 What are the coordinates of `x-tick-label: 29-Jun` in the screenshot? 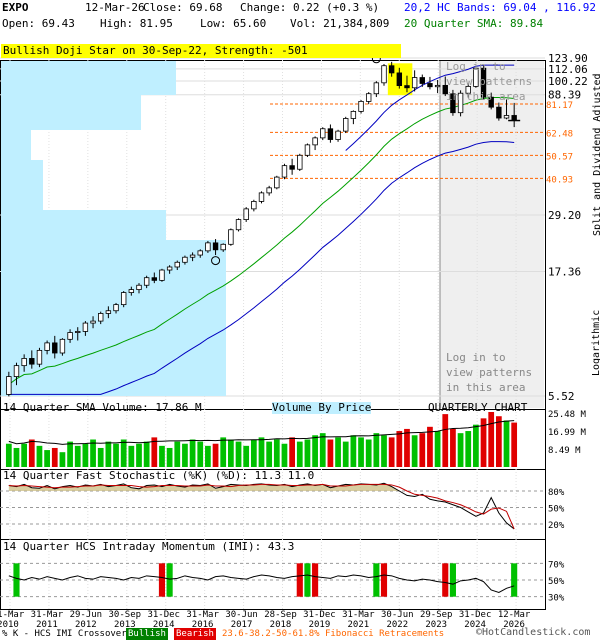 It's located at (86, 615).